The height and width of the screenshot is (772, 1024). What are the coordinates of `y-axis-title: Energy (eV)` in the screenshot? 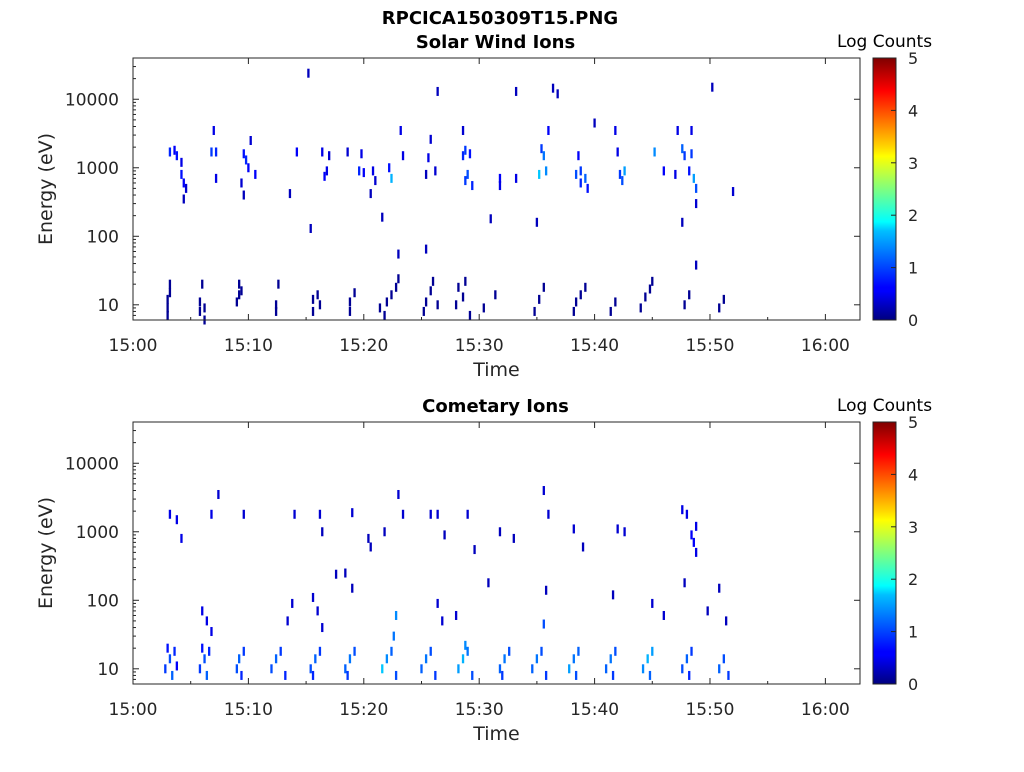 It's located at (46, 189).